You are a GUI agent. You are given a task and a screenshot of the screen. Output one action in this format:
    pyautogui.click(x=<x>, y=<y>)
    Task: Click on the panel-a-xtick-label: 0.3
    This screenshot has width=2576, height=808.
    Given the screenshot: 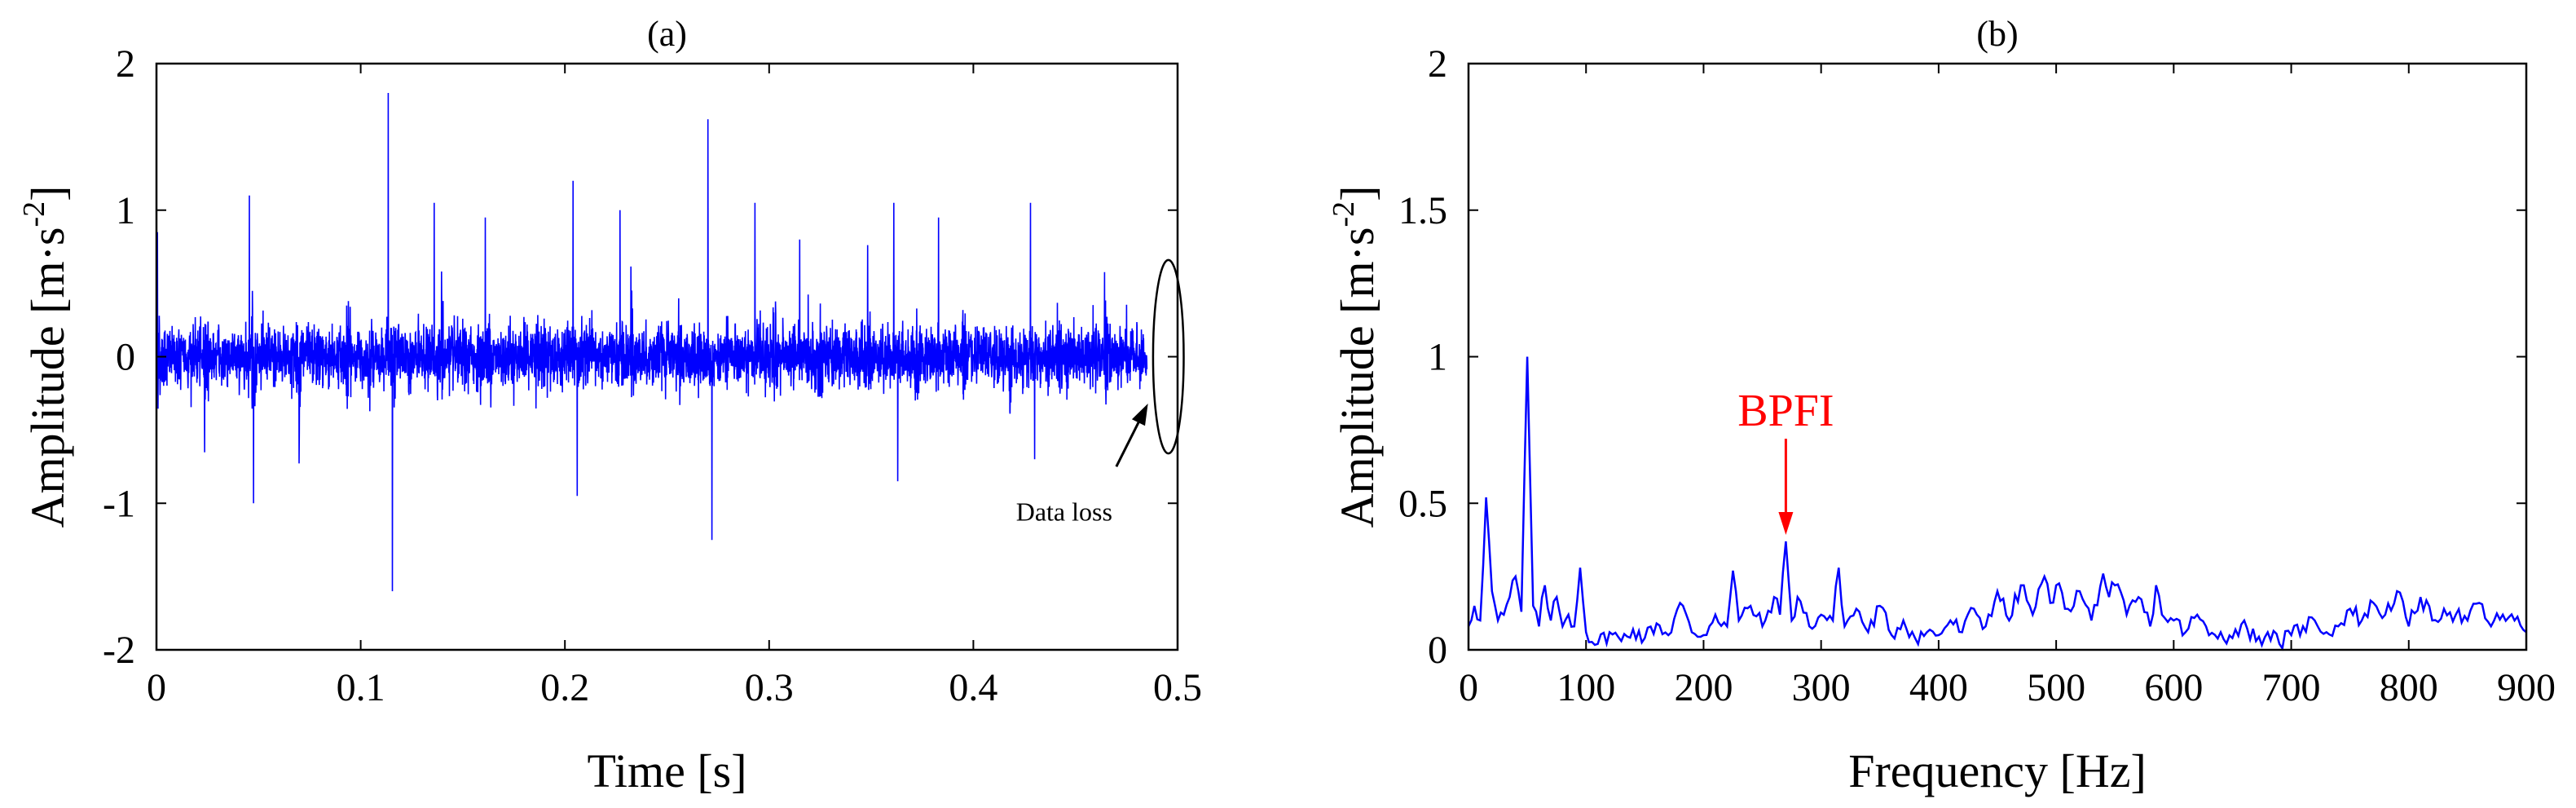 What is the action you would take?
    pyautogui.click(x=770, y=688)
    